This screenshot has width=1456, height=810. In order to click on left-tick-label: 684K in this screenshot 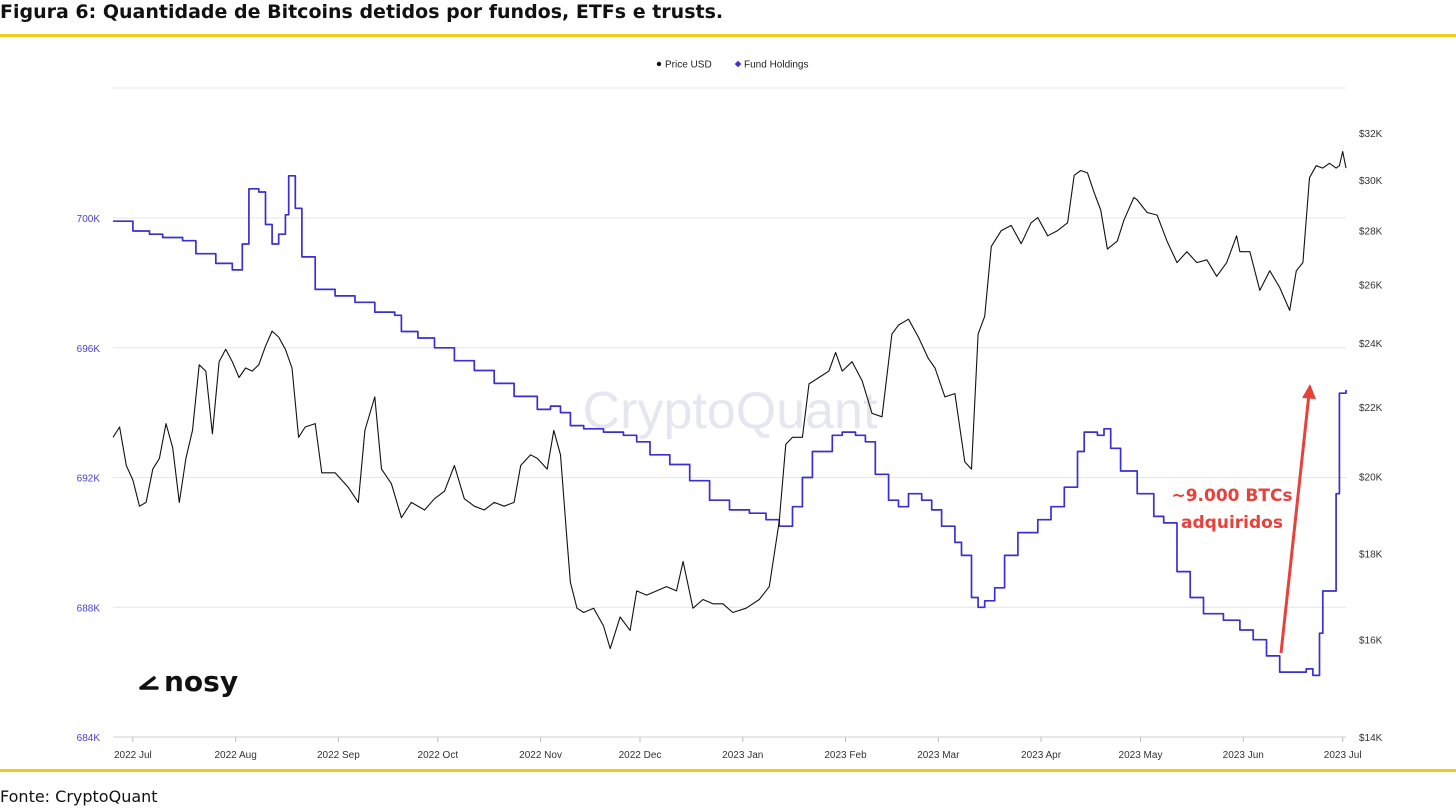, I will do `click(89, 738)`.